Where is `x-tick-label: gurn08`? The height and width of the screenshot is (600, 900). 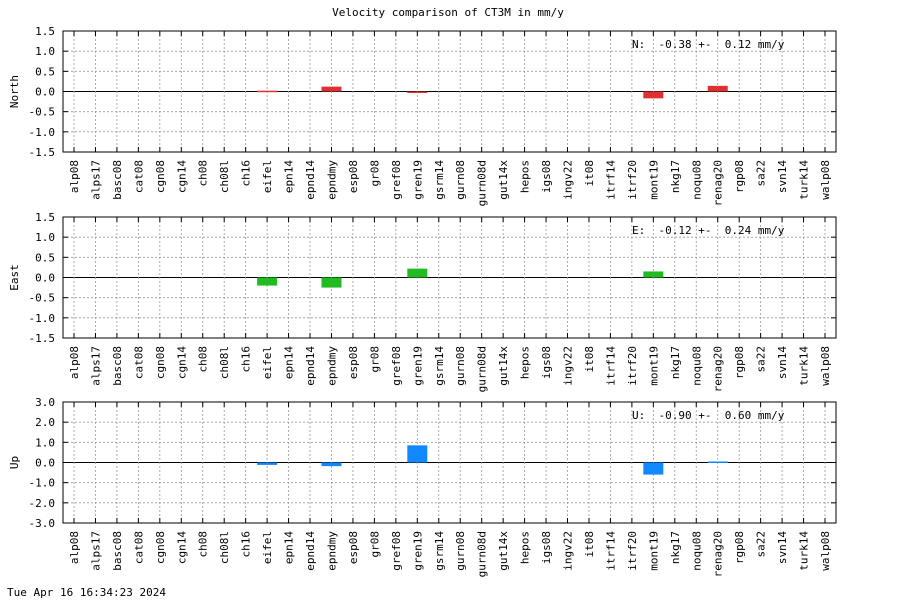
x-tick-label: gurn08 is located at coordinates (460, 551).